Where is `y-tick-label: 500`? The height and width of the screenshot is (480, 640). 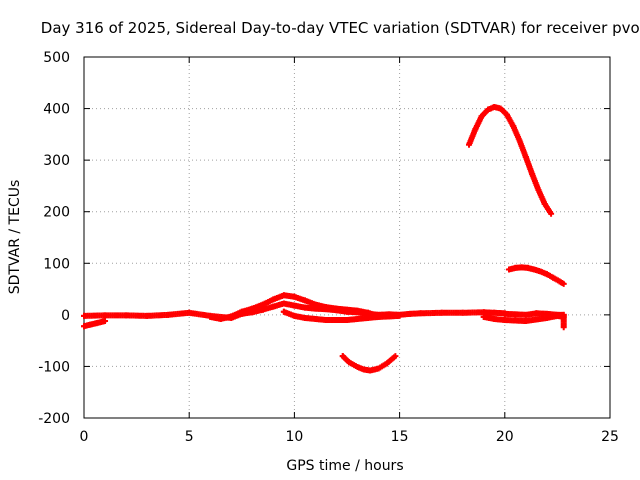 y-tick-label: 500 is located at coordinates (56, 58).